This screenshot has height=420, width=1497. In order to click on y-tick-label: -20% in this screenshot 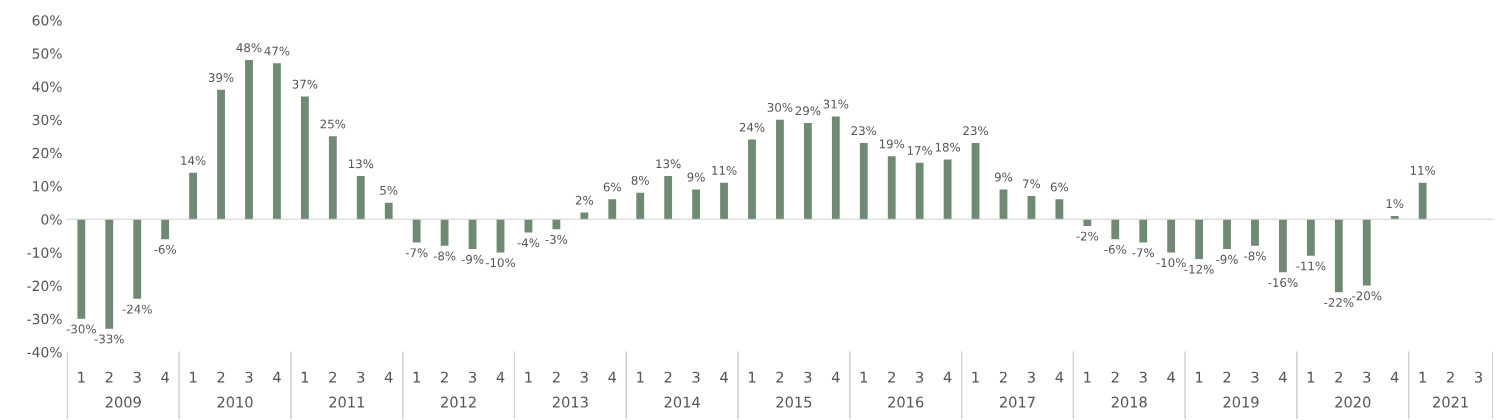, I will do `click(44, 286)`.